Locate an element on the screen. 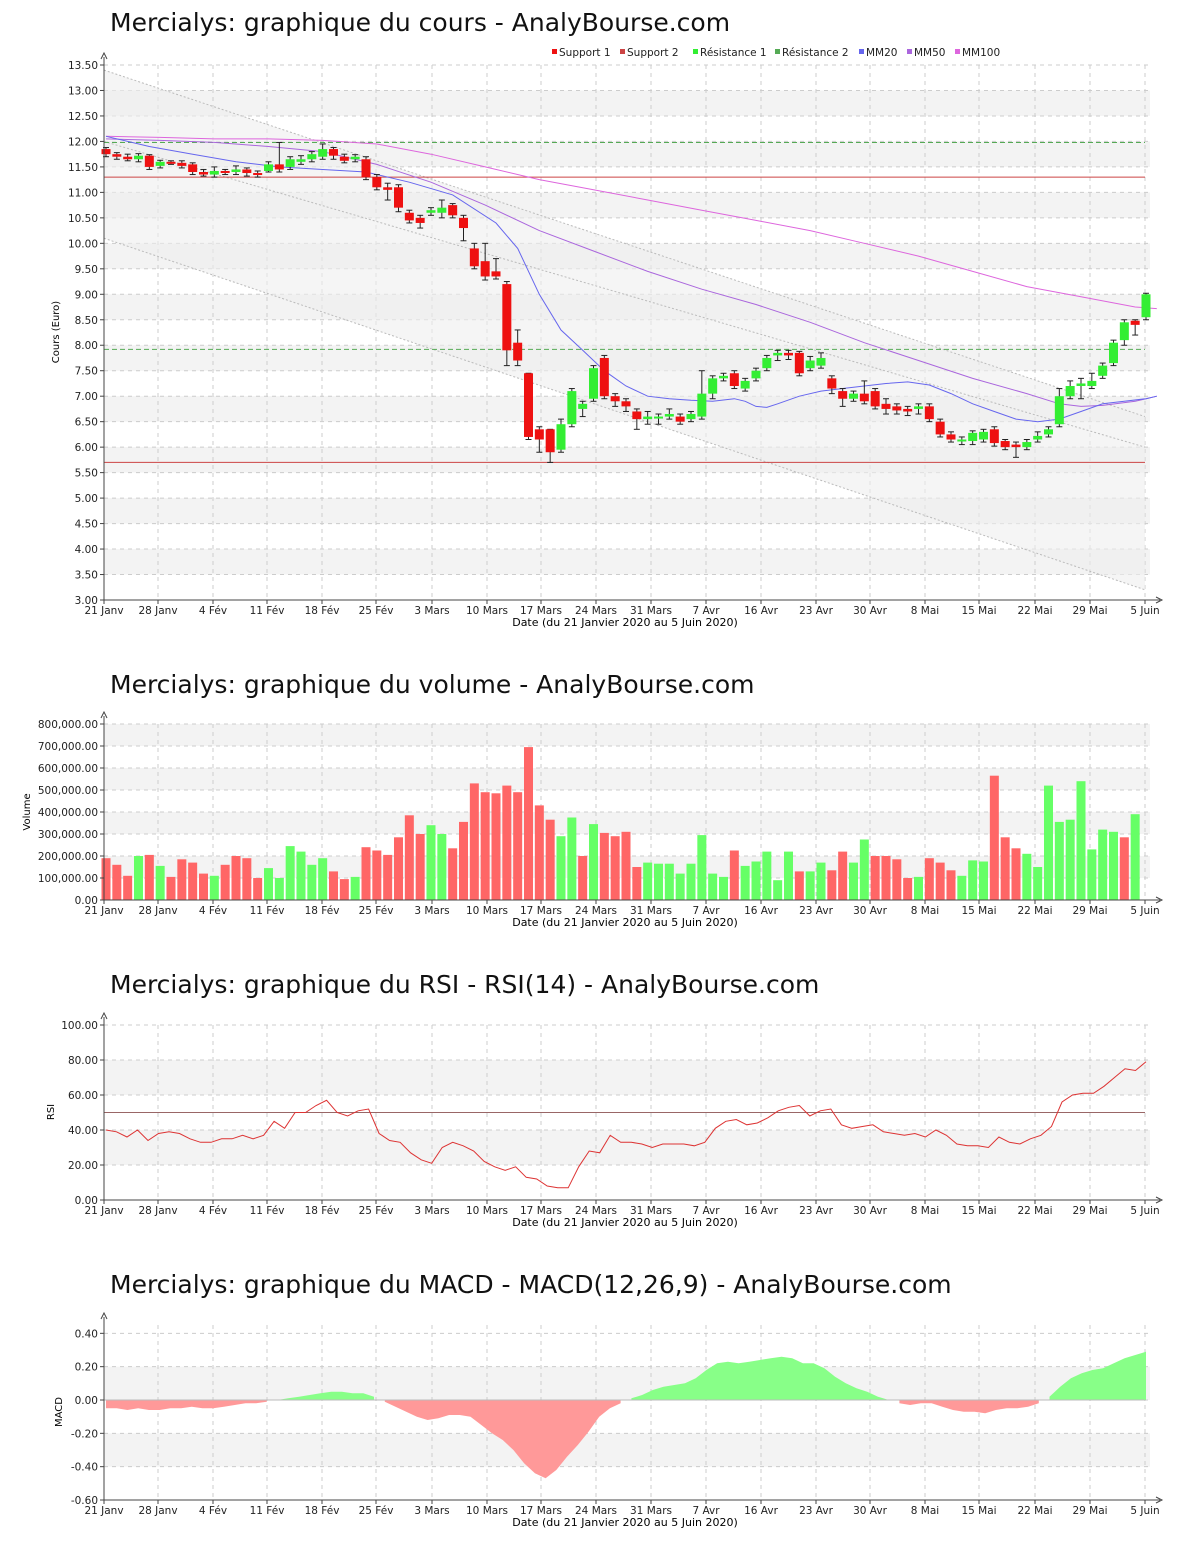 The height and width of the screenshot is (1550, 1200). macd-x-tick-label: 7 Avr is located at coordinates (706, 1511).